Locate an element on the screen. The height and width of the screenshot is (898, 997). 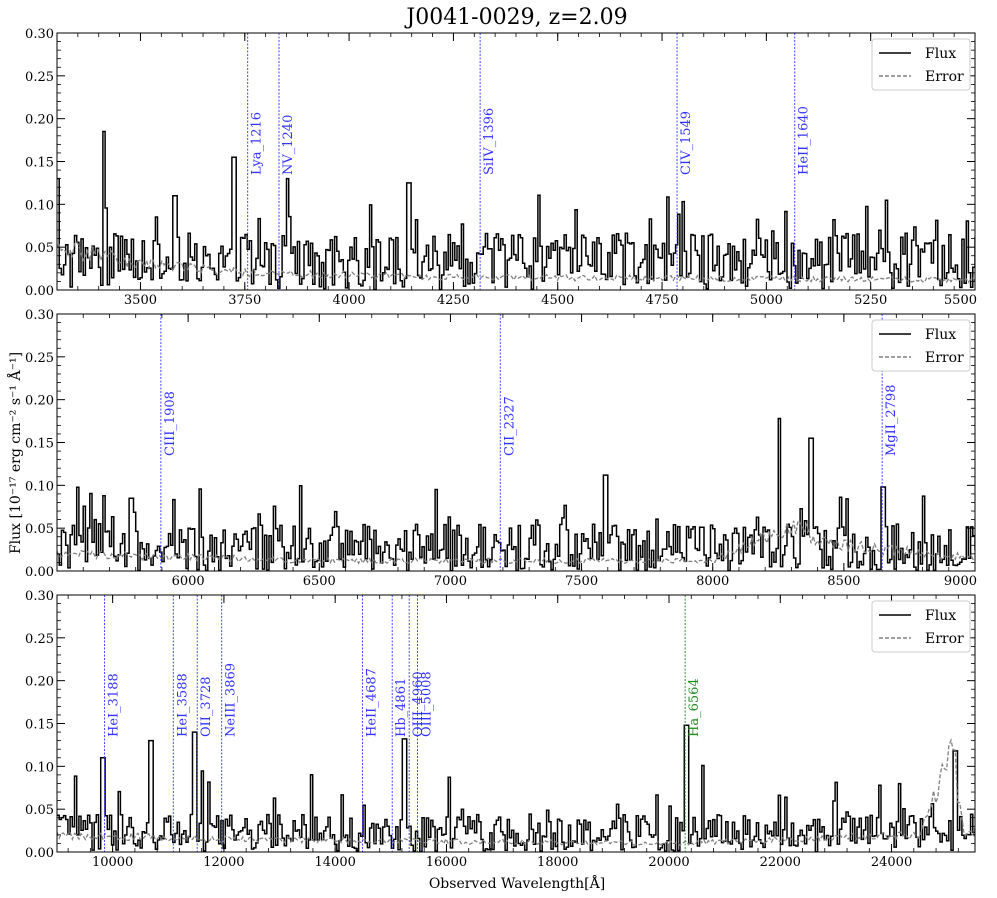
emission-line-label: OIII_5008 is located at coordinates (427, 704).